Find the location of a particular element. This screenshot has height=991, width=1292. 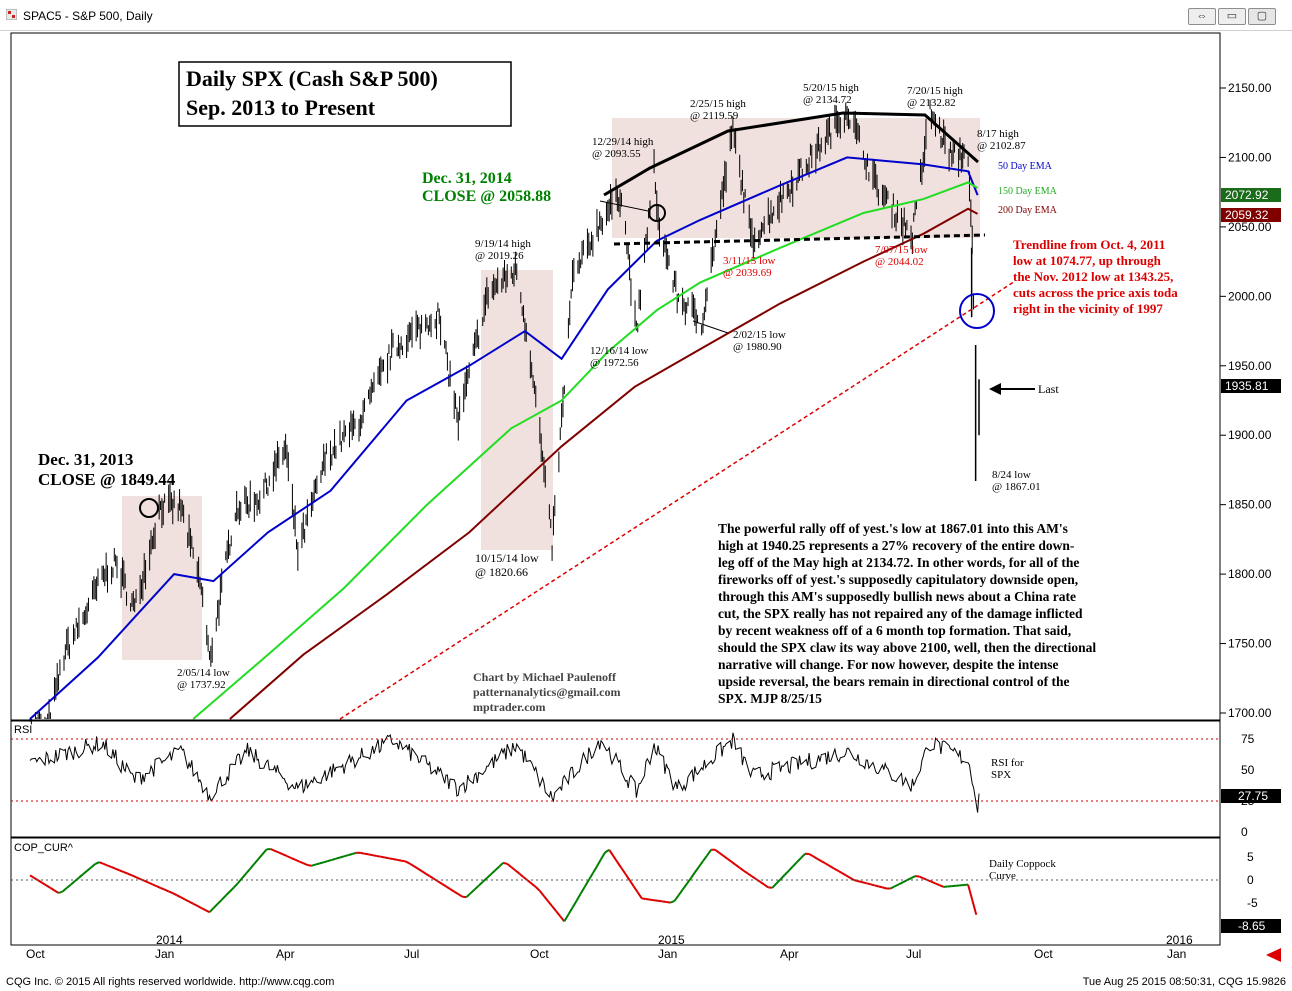

time-tick-label: 2015 is located at coordinates (671, 940).